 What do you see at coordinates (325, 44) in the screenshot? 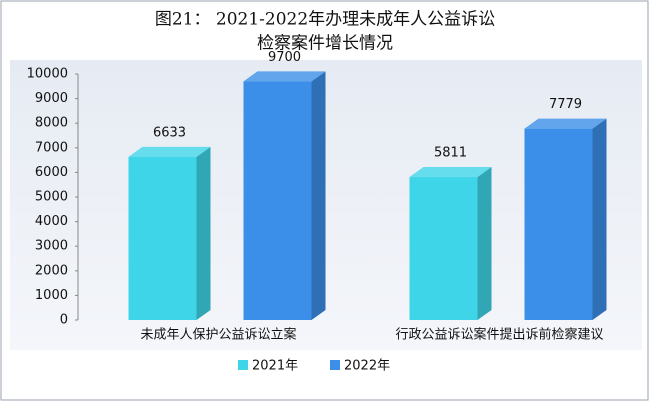
I see `chart-title: 检察案件增长情况` at bounding box center [325, 44].